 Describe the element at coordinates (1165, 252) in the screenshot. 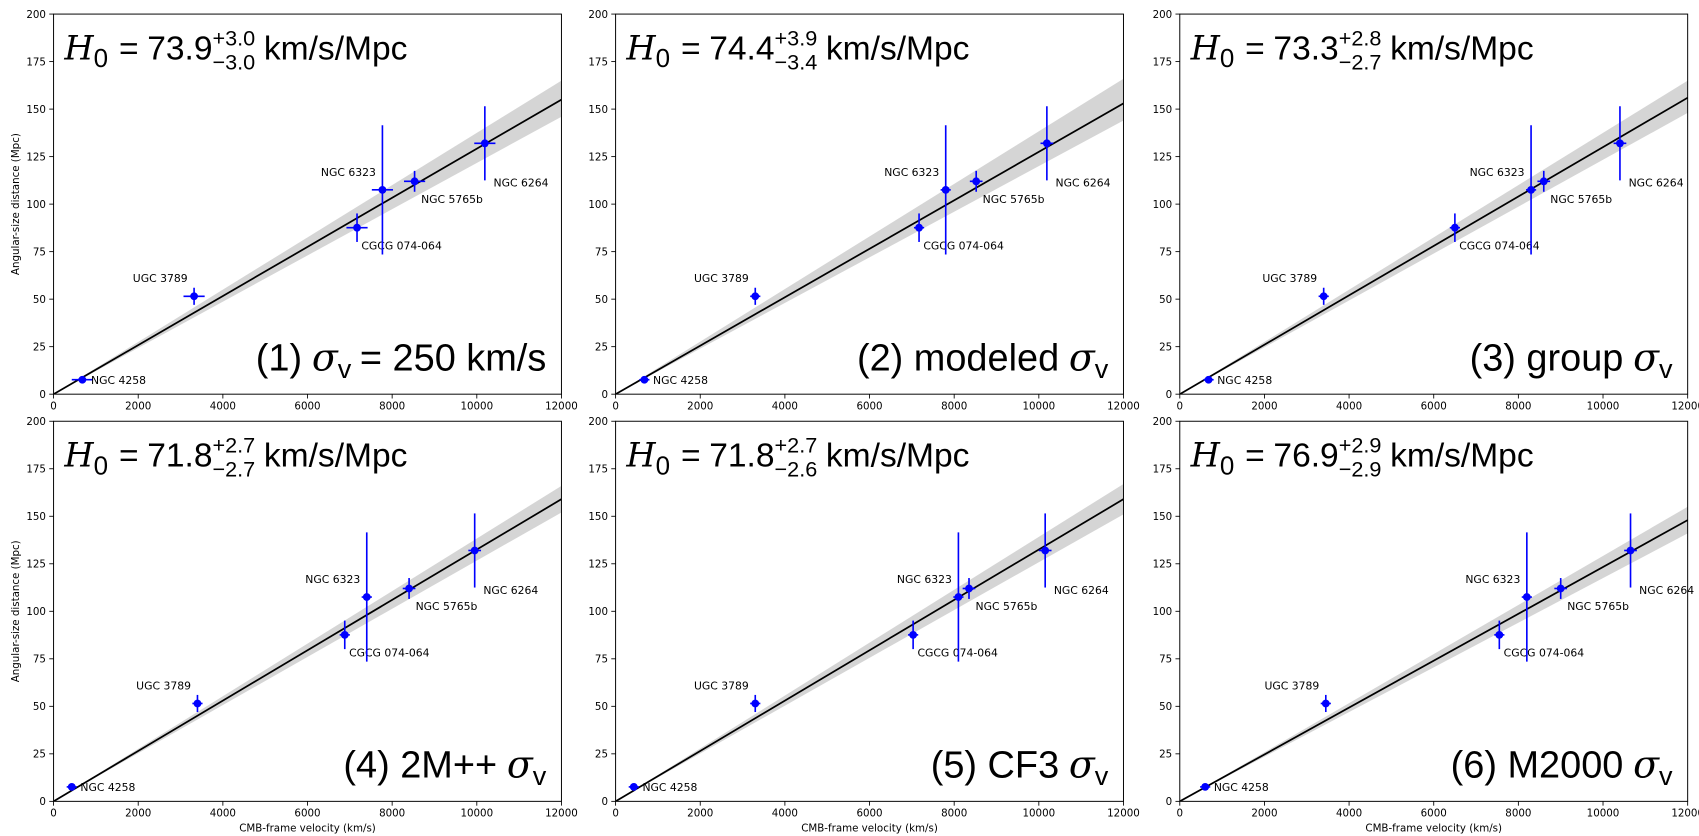

I see `y-tick-label: 75` at that location.